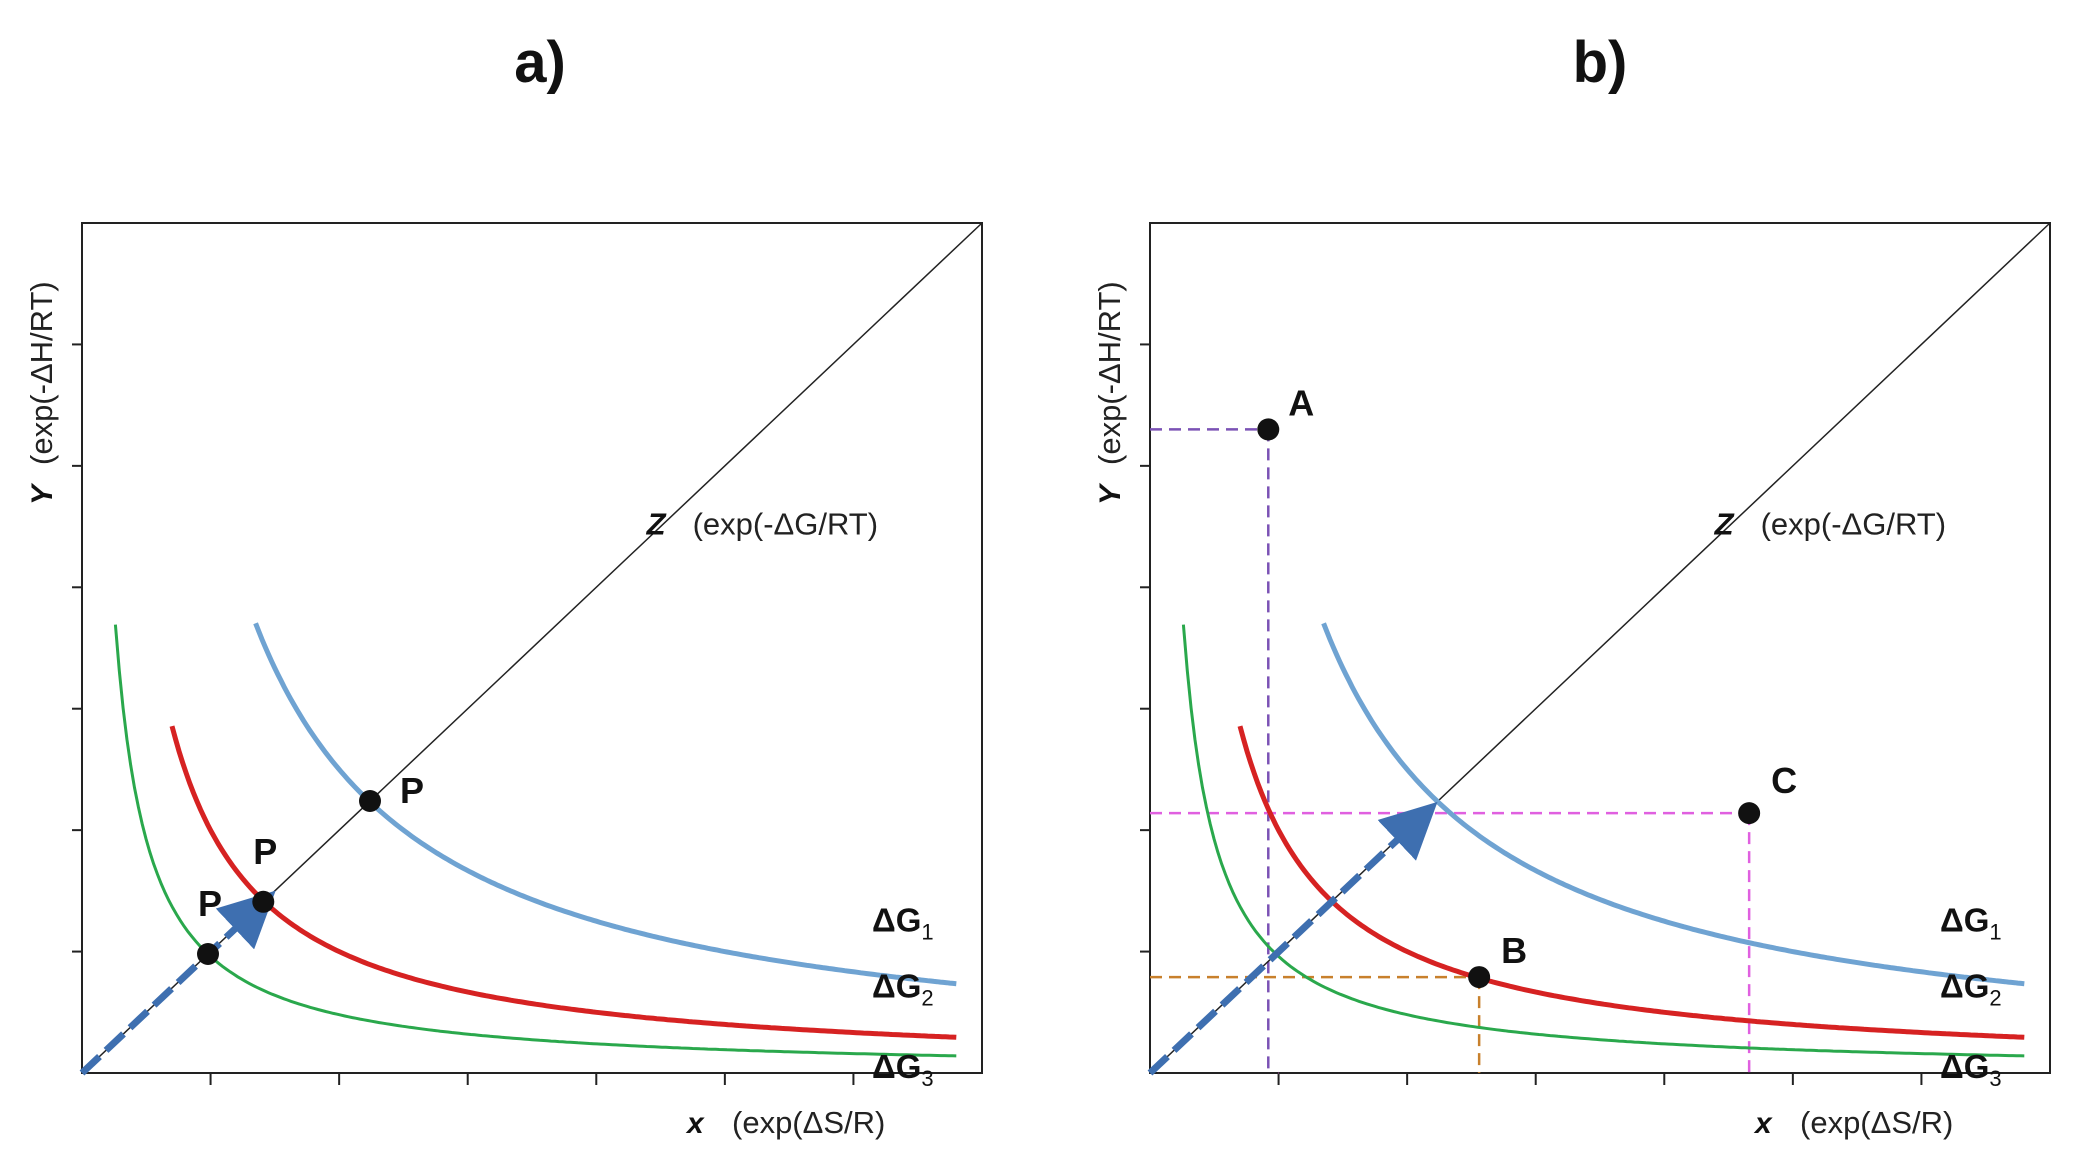 The width and height of the screenshot is (2091, 1173). I want to click on point-label: A, so click(1301, 402).